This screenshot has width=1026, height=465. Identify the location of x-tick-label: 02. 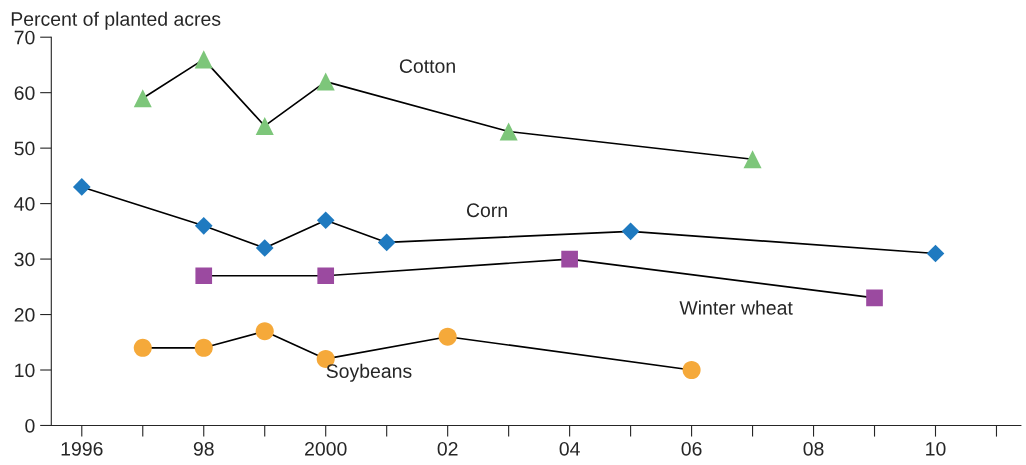
(447, 448).